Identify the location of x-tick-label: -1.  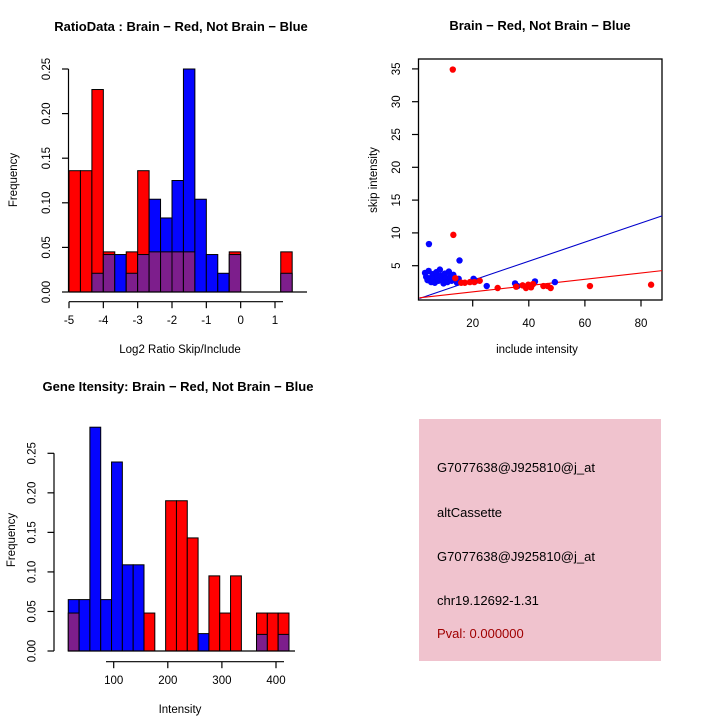
(206, 321).